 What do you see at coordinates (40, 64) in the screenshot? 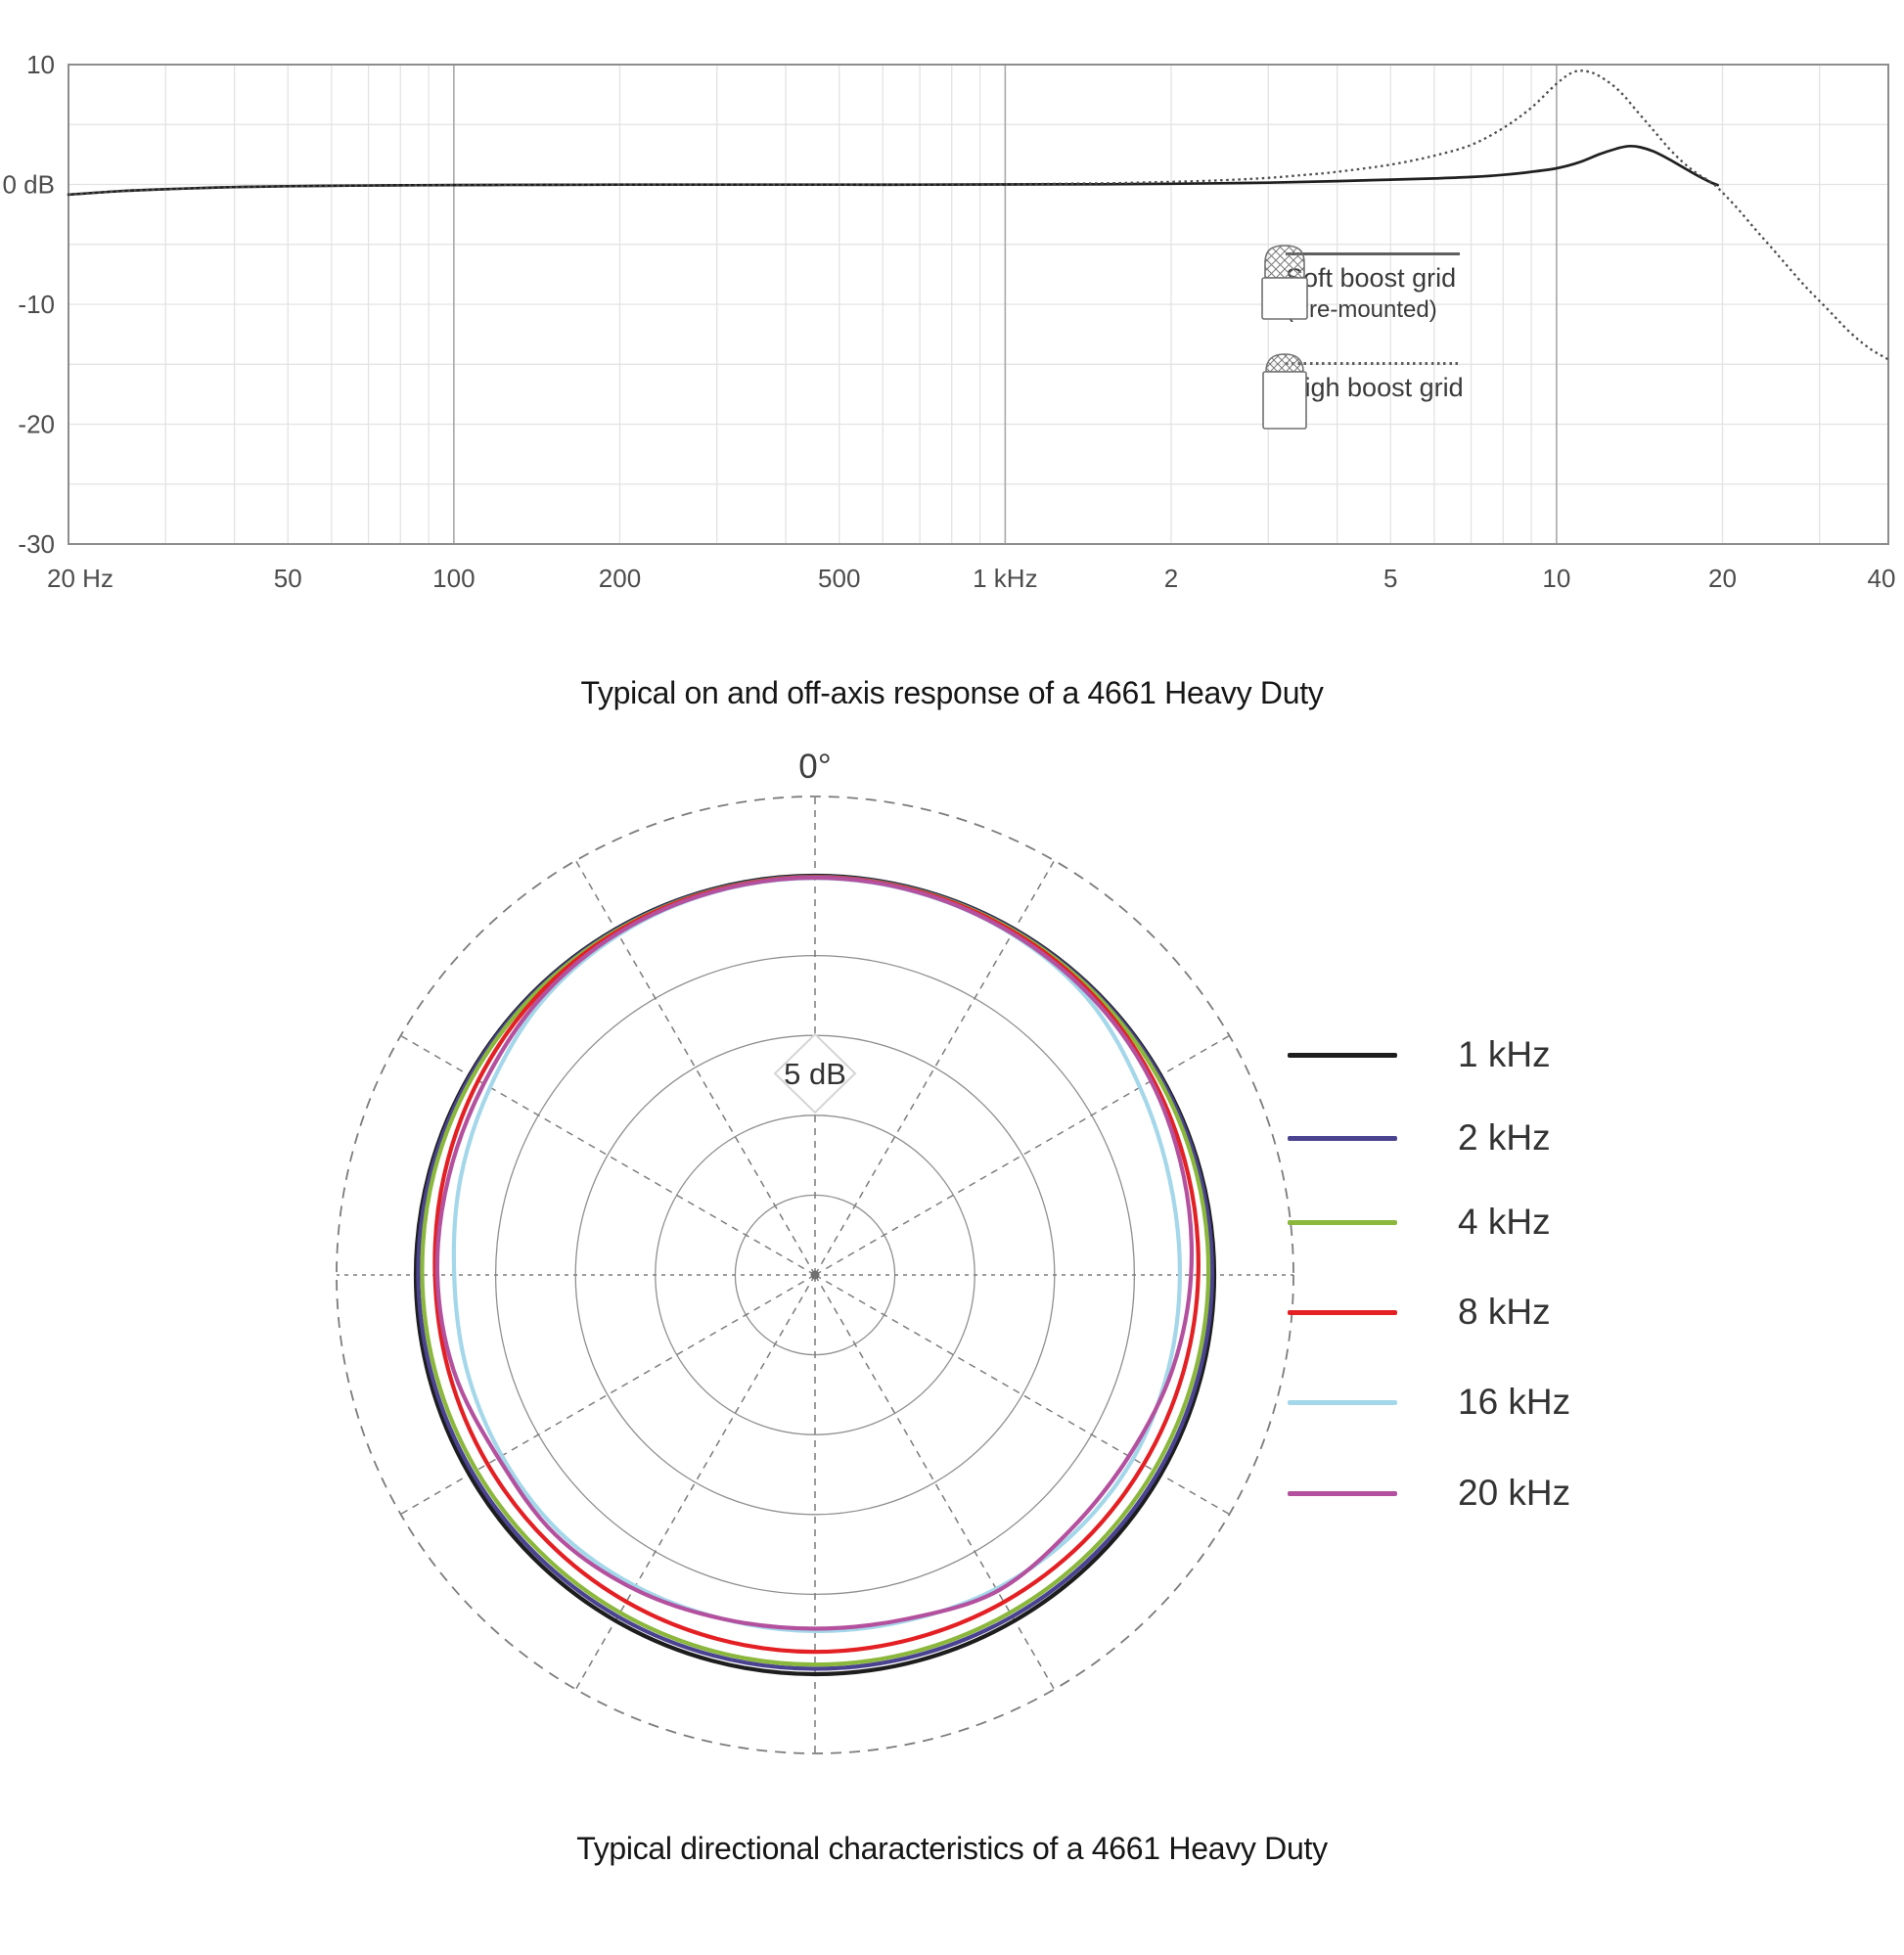
I see `y-tick-label: 10` at bounding box center [40, 64].